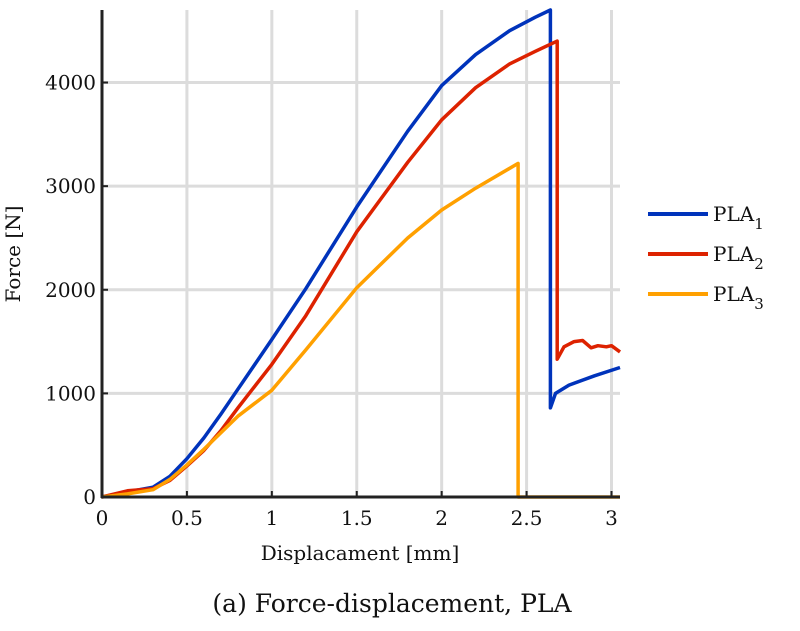 The image size is (800, 631). Describe the element at coordinates (527, 518) in the screenshot. I see `x-tick-label: 2.5` at that location.